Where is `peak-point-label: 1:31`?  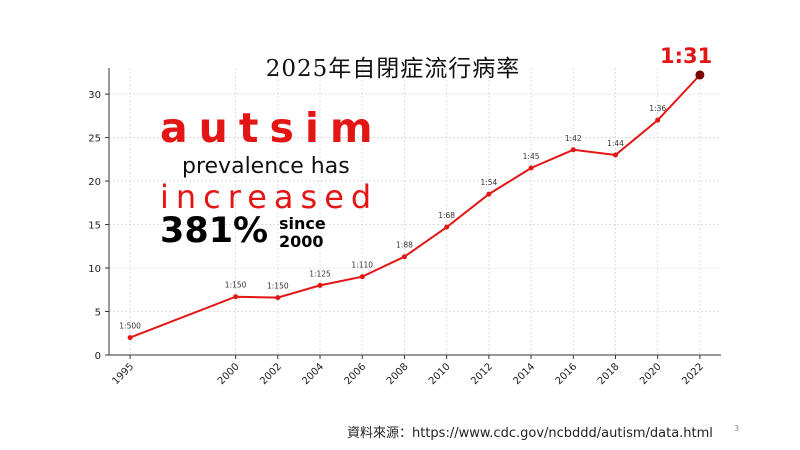
peak-point-label: 1:31 is located at coordinates (686, 56).